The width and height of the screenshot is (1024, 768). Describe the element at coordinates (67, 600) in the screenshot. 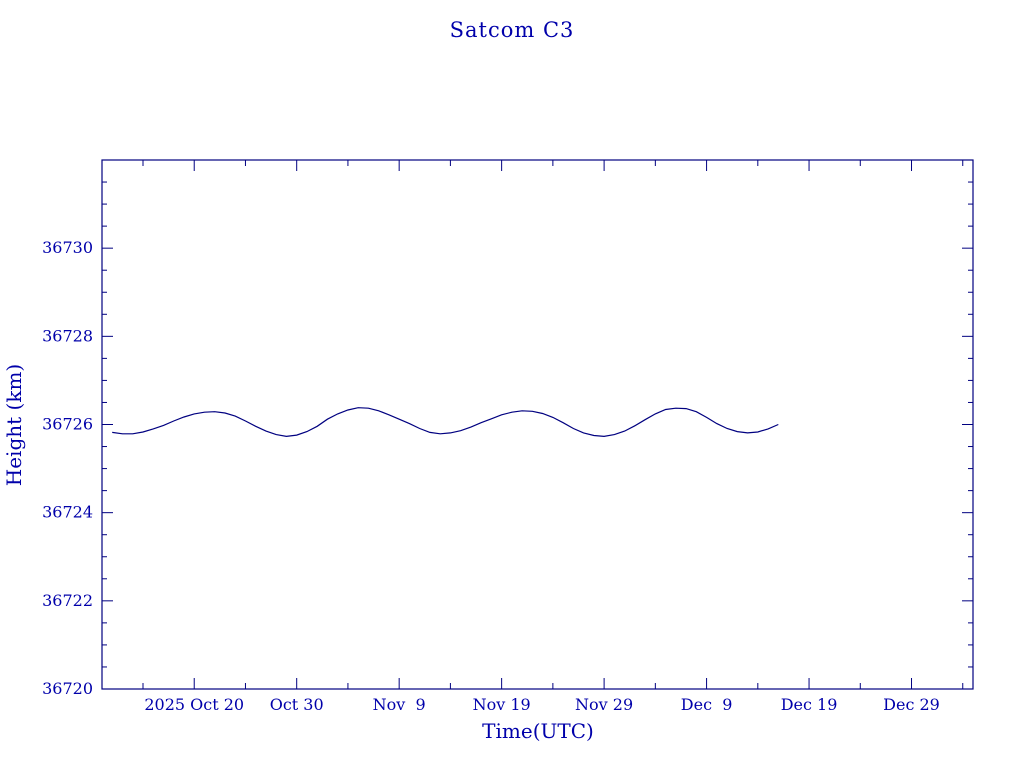

I see `y-tick-label: 36722` at that location.